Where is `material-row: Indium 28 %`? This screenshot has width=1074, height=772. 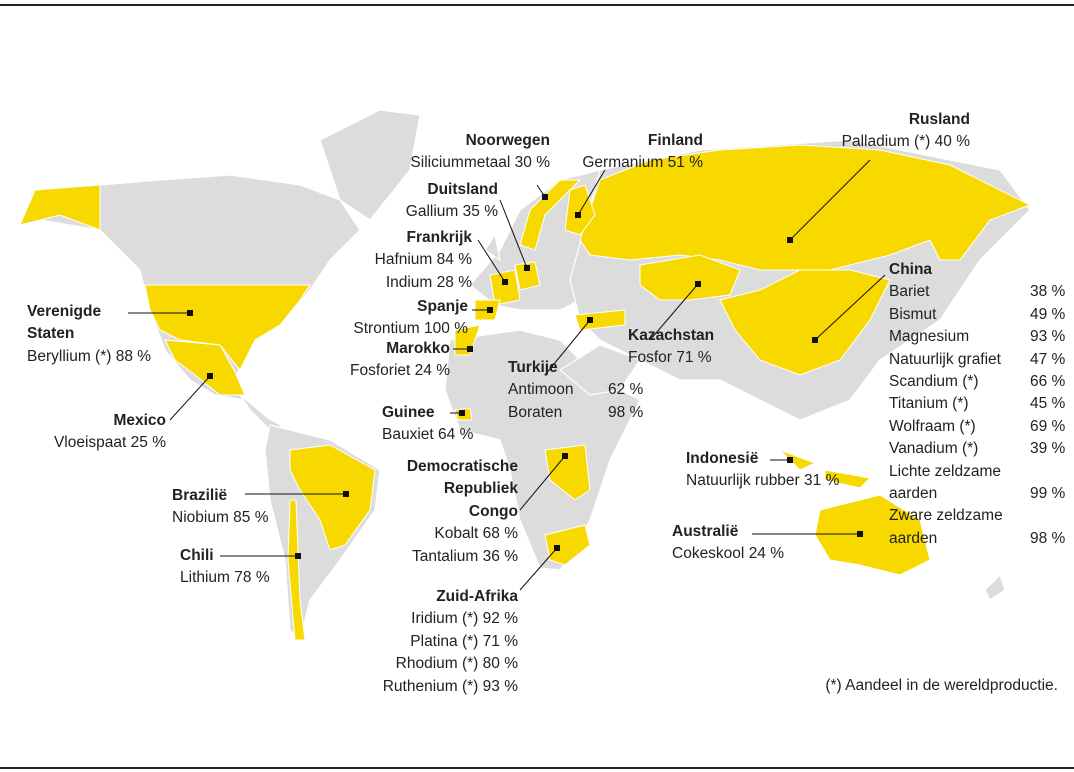
material-row: Indium 28 % is located at coordinates (423, 283).